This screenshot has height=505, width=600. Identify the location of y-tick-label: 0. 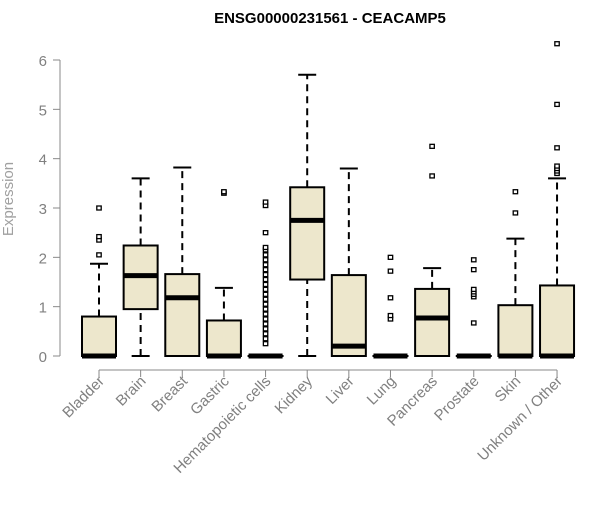
(43, 357).